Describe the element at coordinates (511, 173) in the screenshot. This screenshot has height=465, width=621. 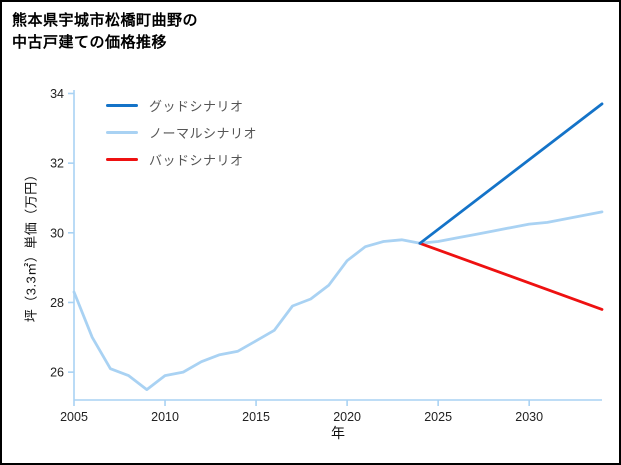
I see `series-line-good-scenario` at that location.